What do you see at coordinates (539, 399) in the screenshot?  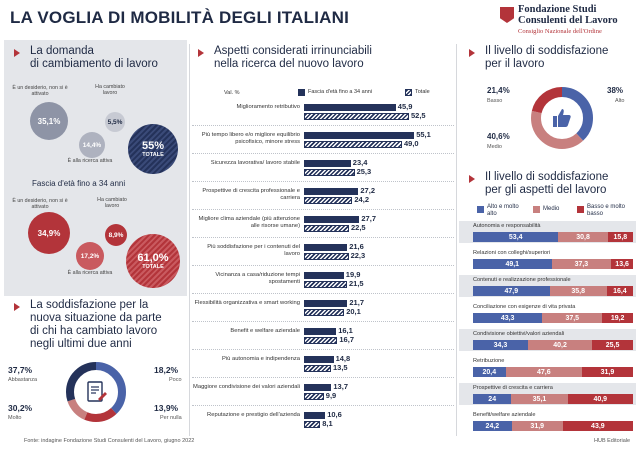 I see `segment-medio: 35,1` at bounding box center [539, 399].